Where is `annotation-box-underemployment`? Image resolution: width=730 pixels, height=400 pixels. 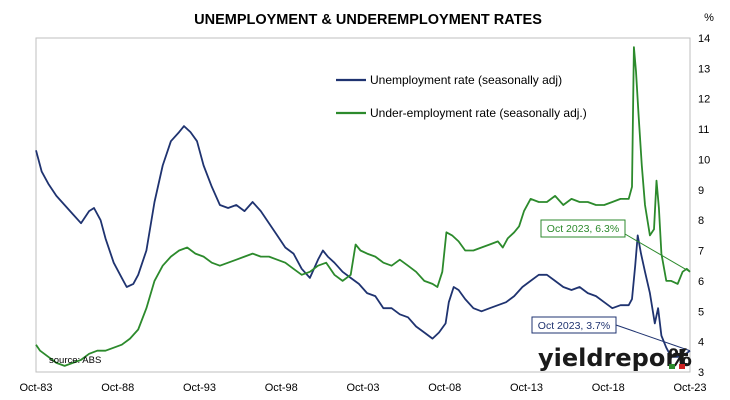 annotation-box-underemployment is located at coordinates (583, 228).